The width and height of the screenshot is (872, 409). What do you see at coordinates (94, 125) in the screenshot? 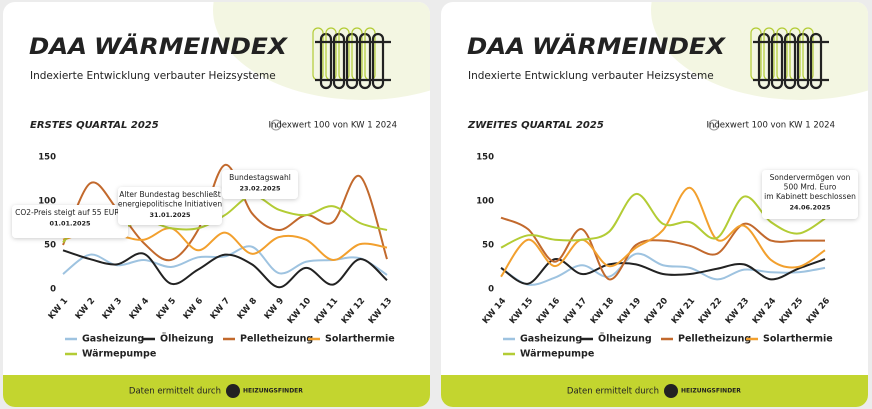
I see `chart-title: ERSTES QUARTAL 2025` at bounding box center [94, 125].